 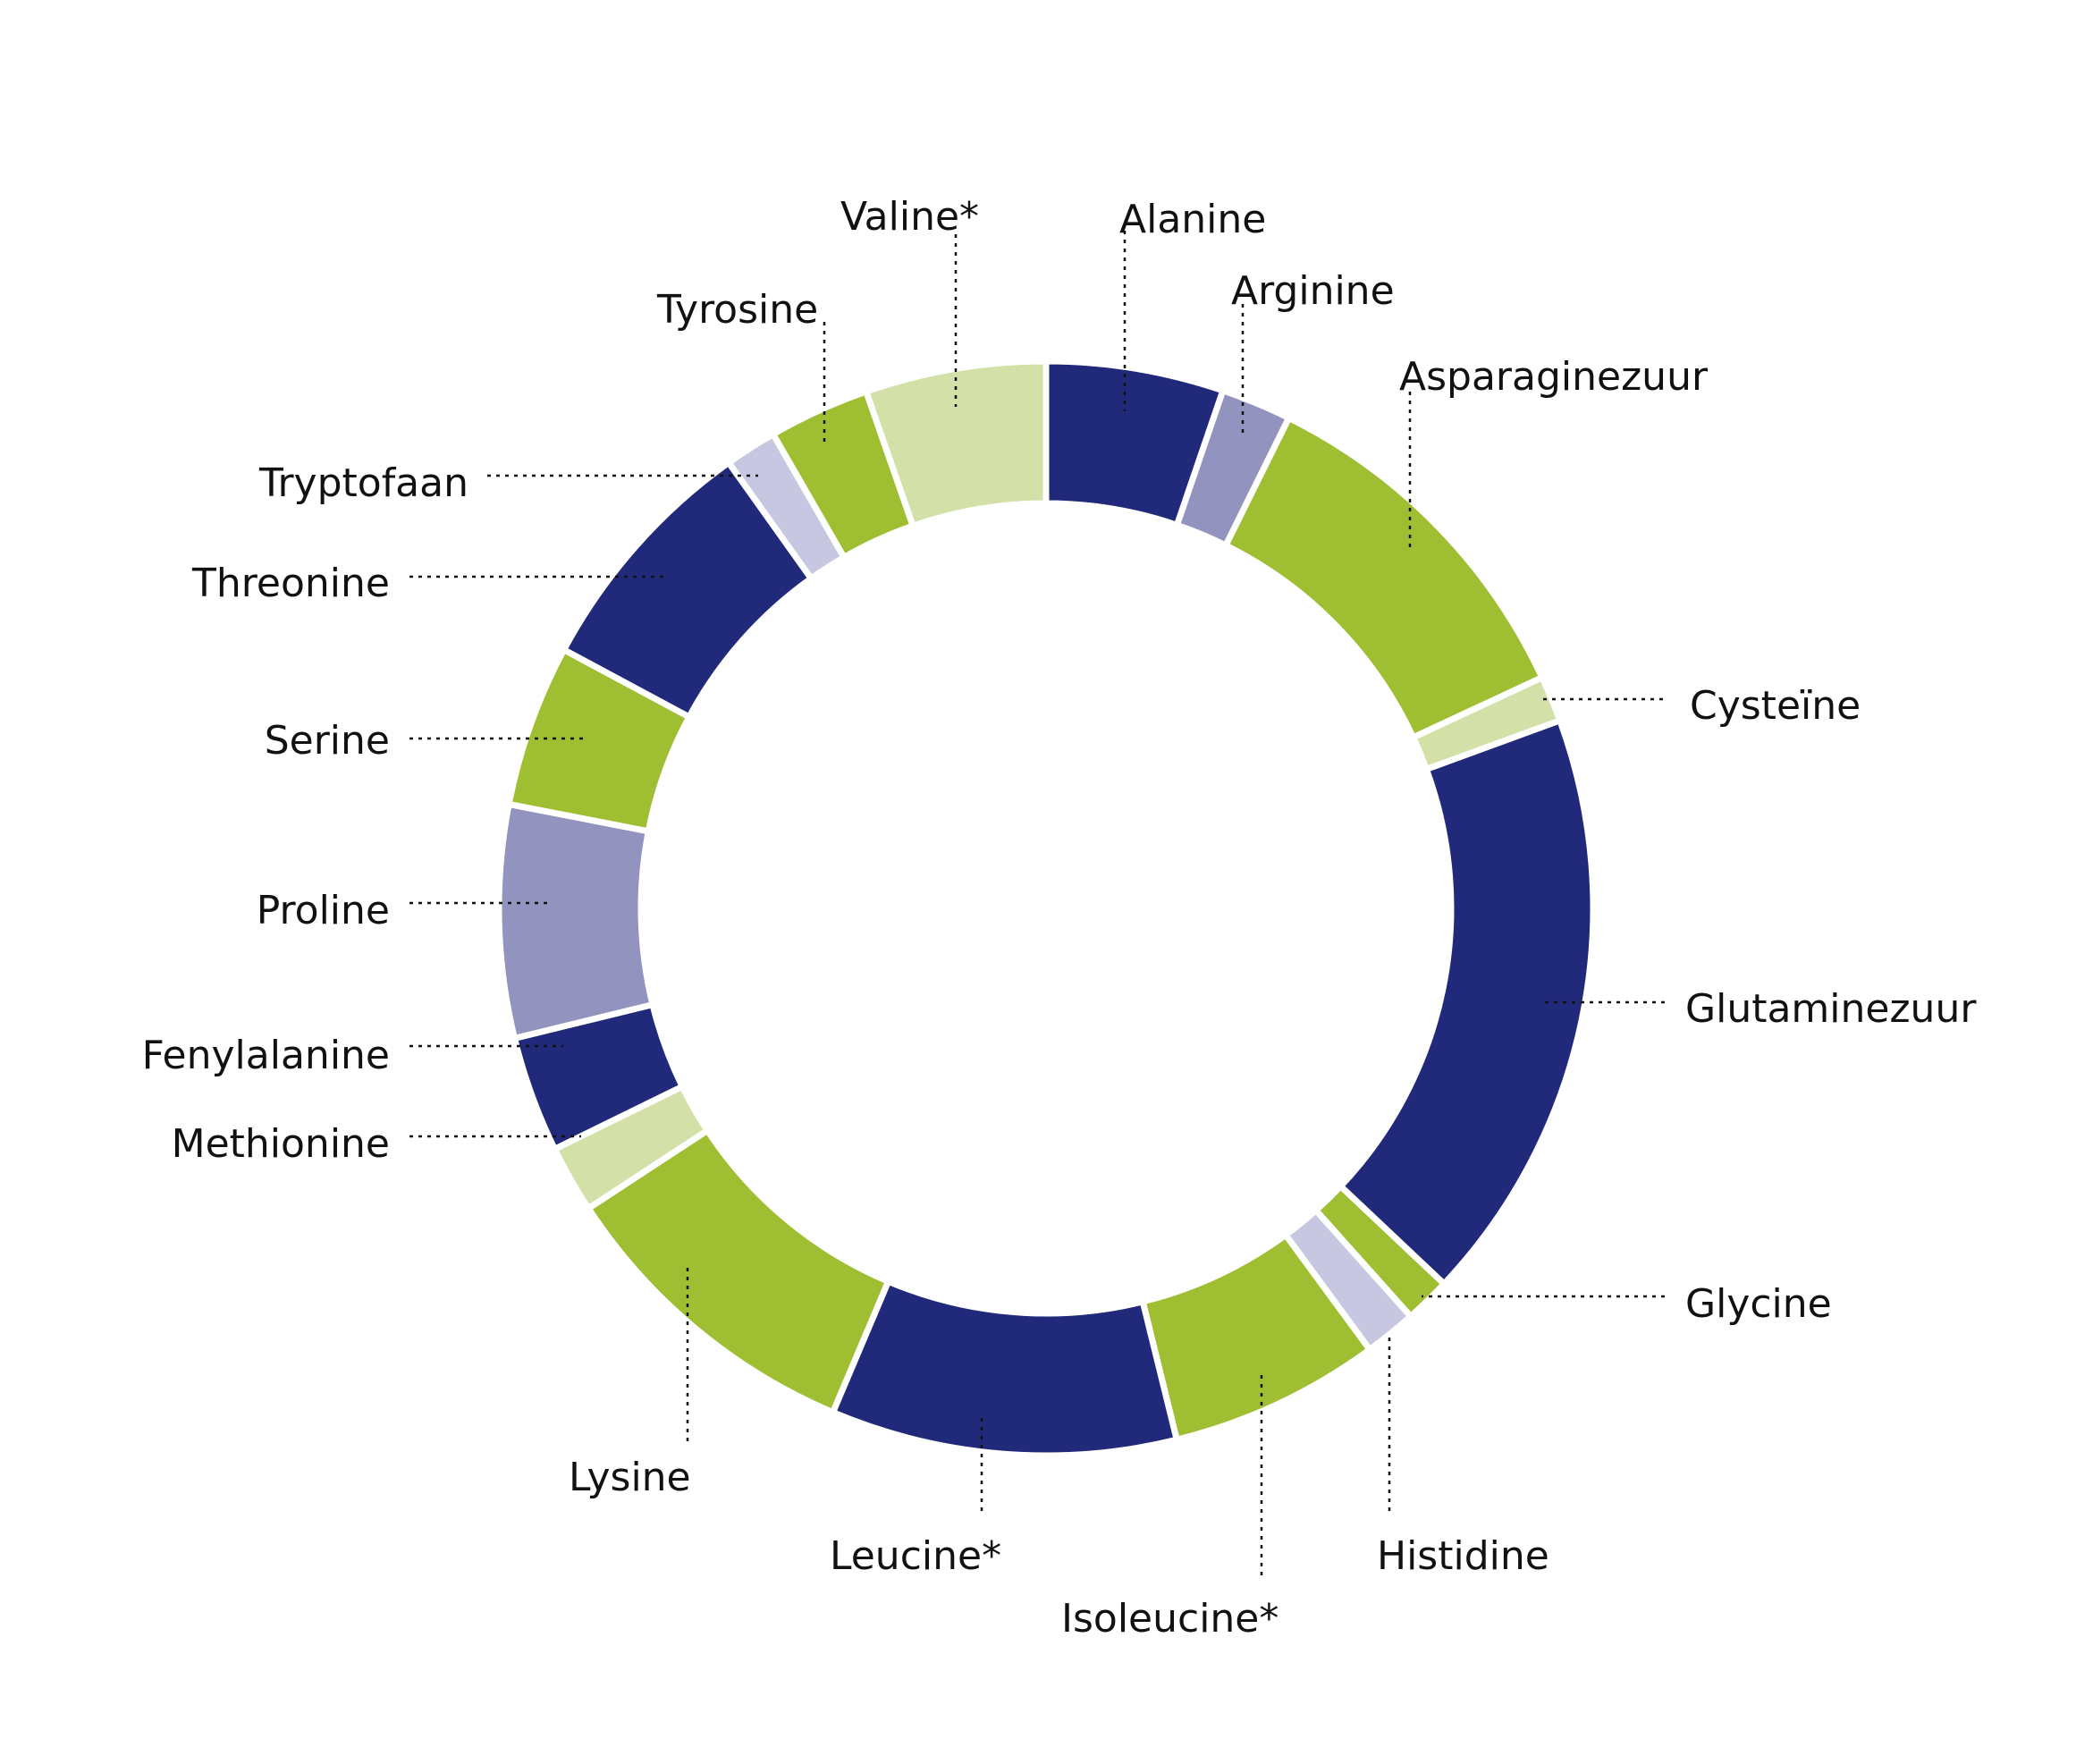 I want to click on slice-proline, so click(x=576, y=921).